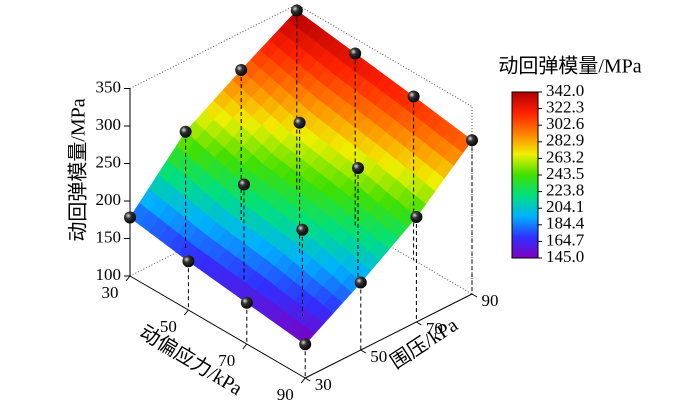  I want to click on colorbar-tick-label: 263.2, so click(565, 156).